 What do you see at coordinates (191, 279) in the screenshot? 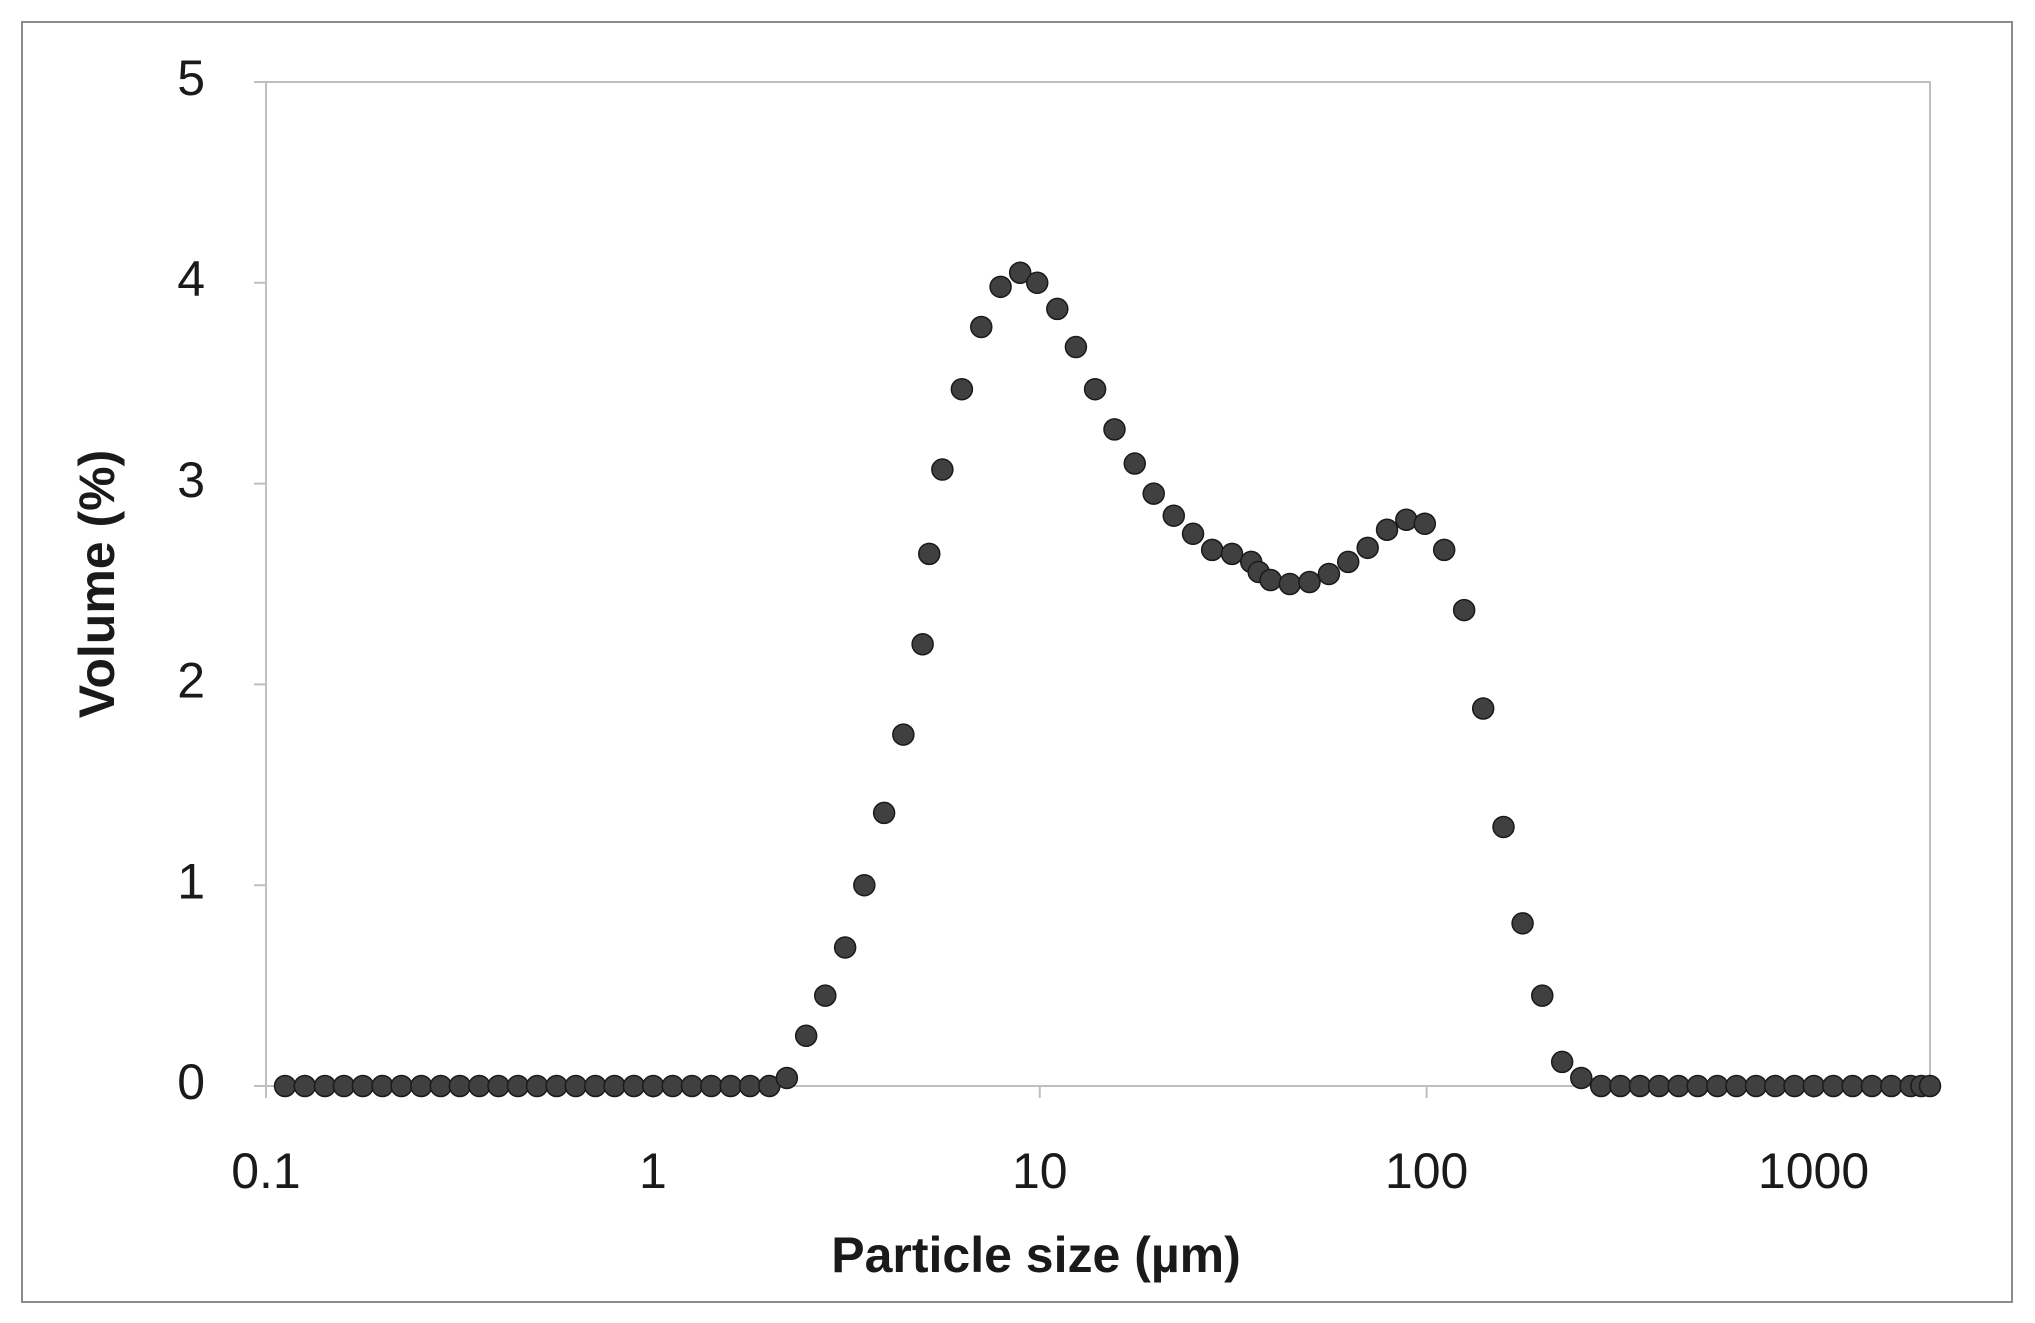
I see `y-tick-label: 4` at bounding box center [191, 279].